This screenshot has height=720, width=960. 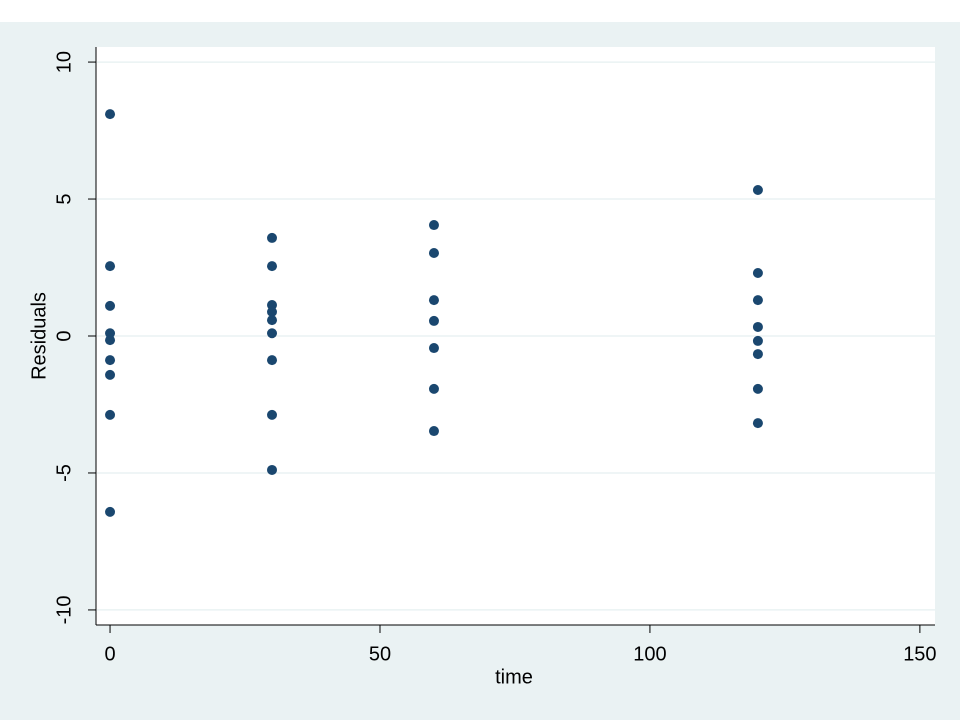 What do you see at coordinates (919, 654) in the screenshot?
I see `x-tick-label: 150` at bounding box center [919, 654].